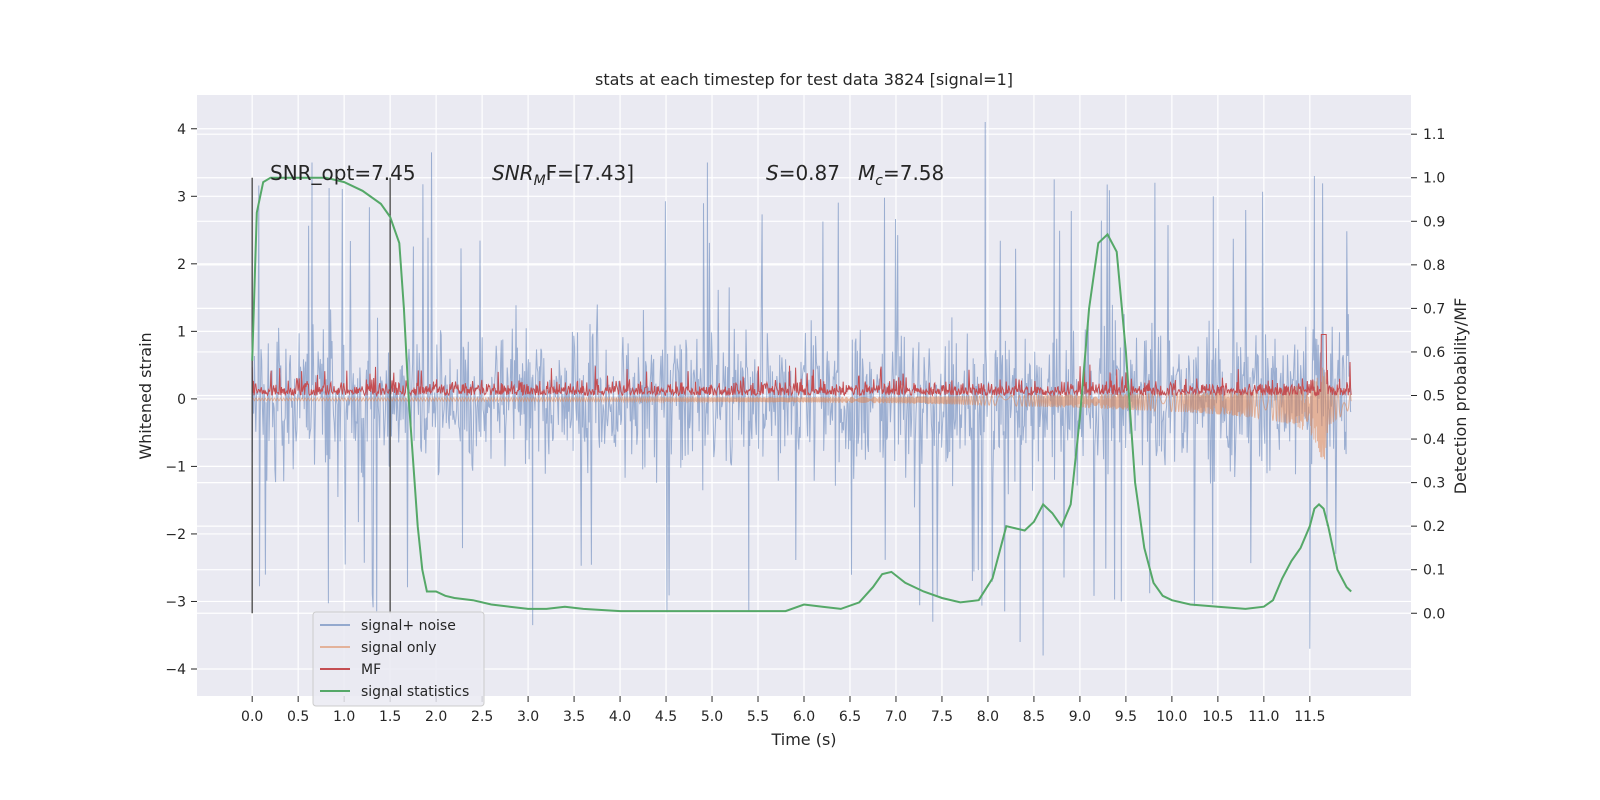  I want to click on y-tick-label: −4, so click(175, 670).